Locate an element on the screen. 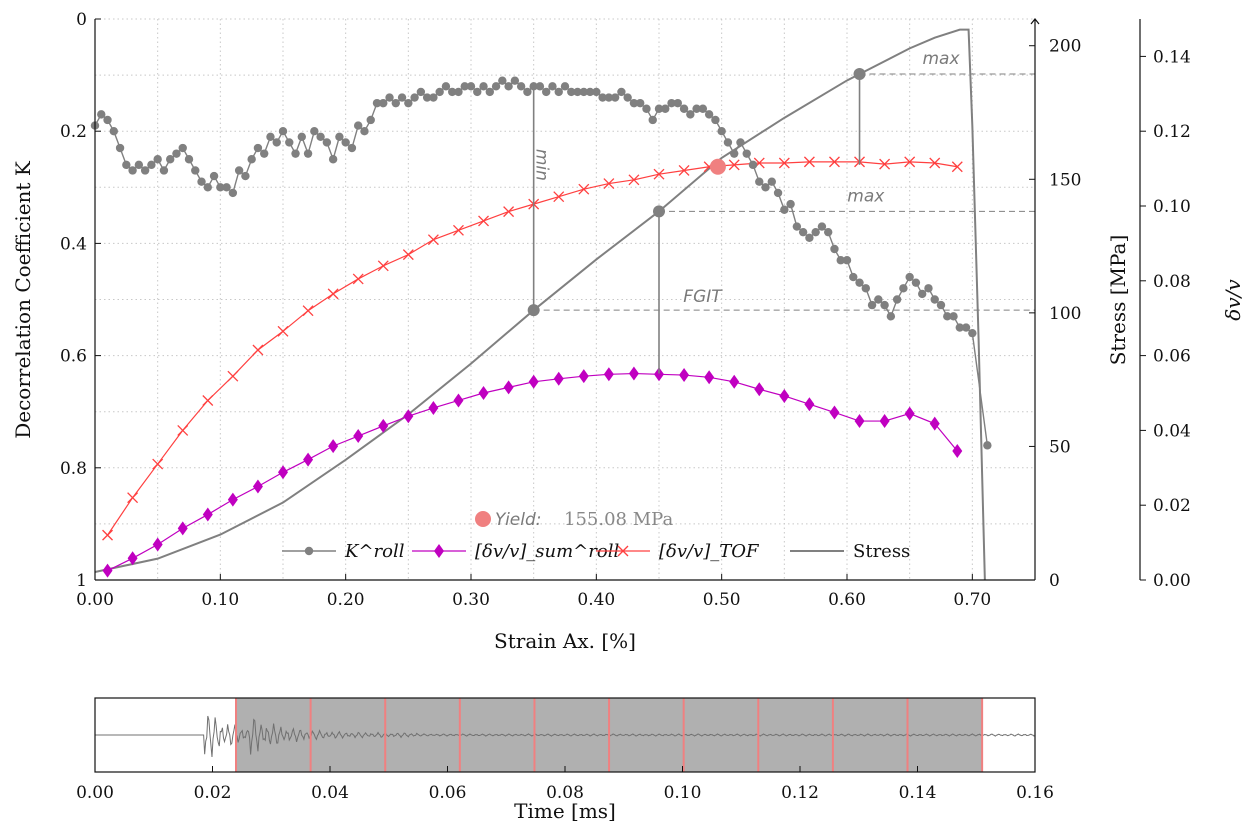  y-right-tick-label: 50 is located at coordinates (1060, 447).